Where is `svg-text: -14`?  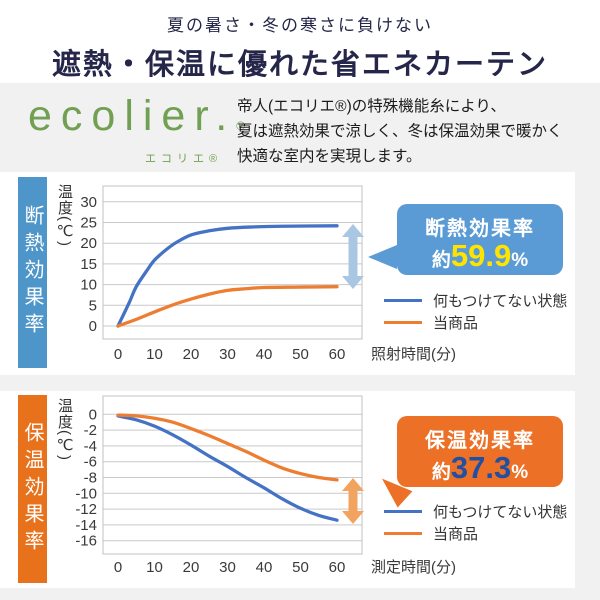
svg-text: -14 is located at coordinates (86, 525).